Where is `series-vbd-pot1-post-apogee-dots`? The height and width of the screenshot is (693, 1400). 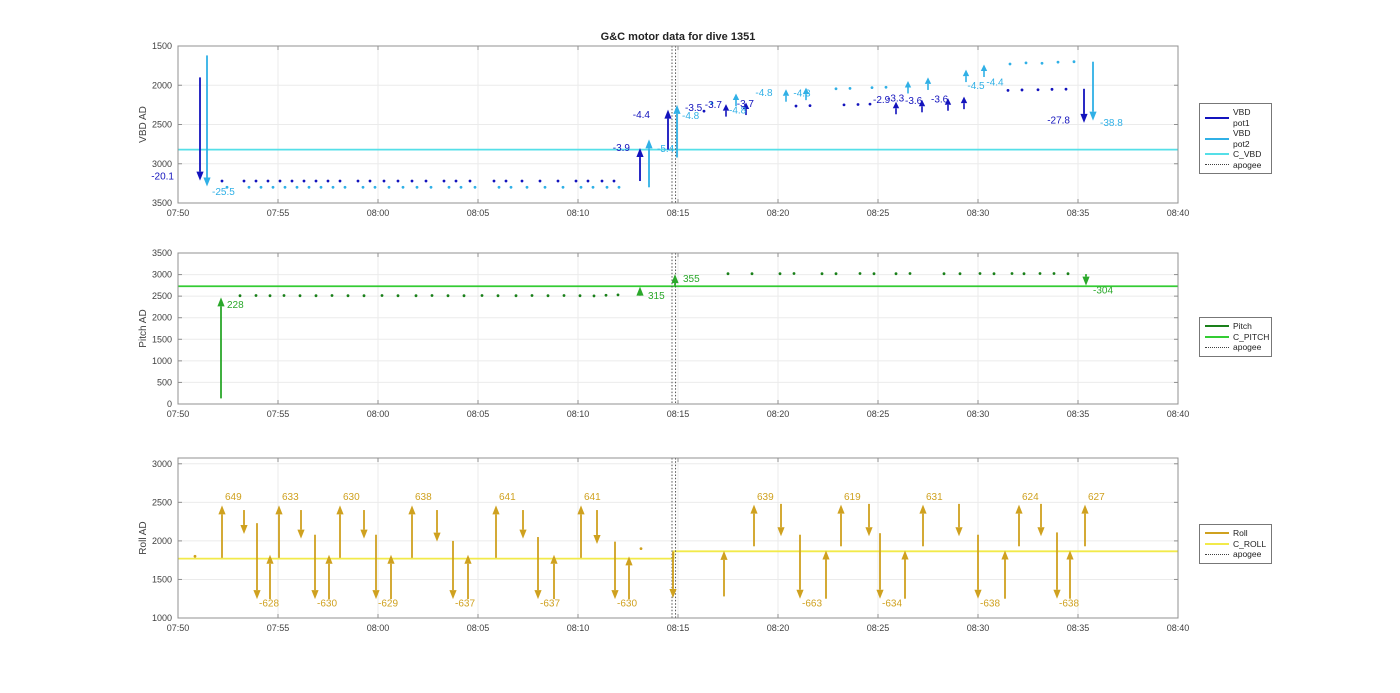
series-vbd-pot1-post-apogee-dots is located at coordinates (885, 100).